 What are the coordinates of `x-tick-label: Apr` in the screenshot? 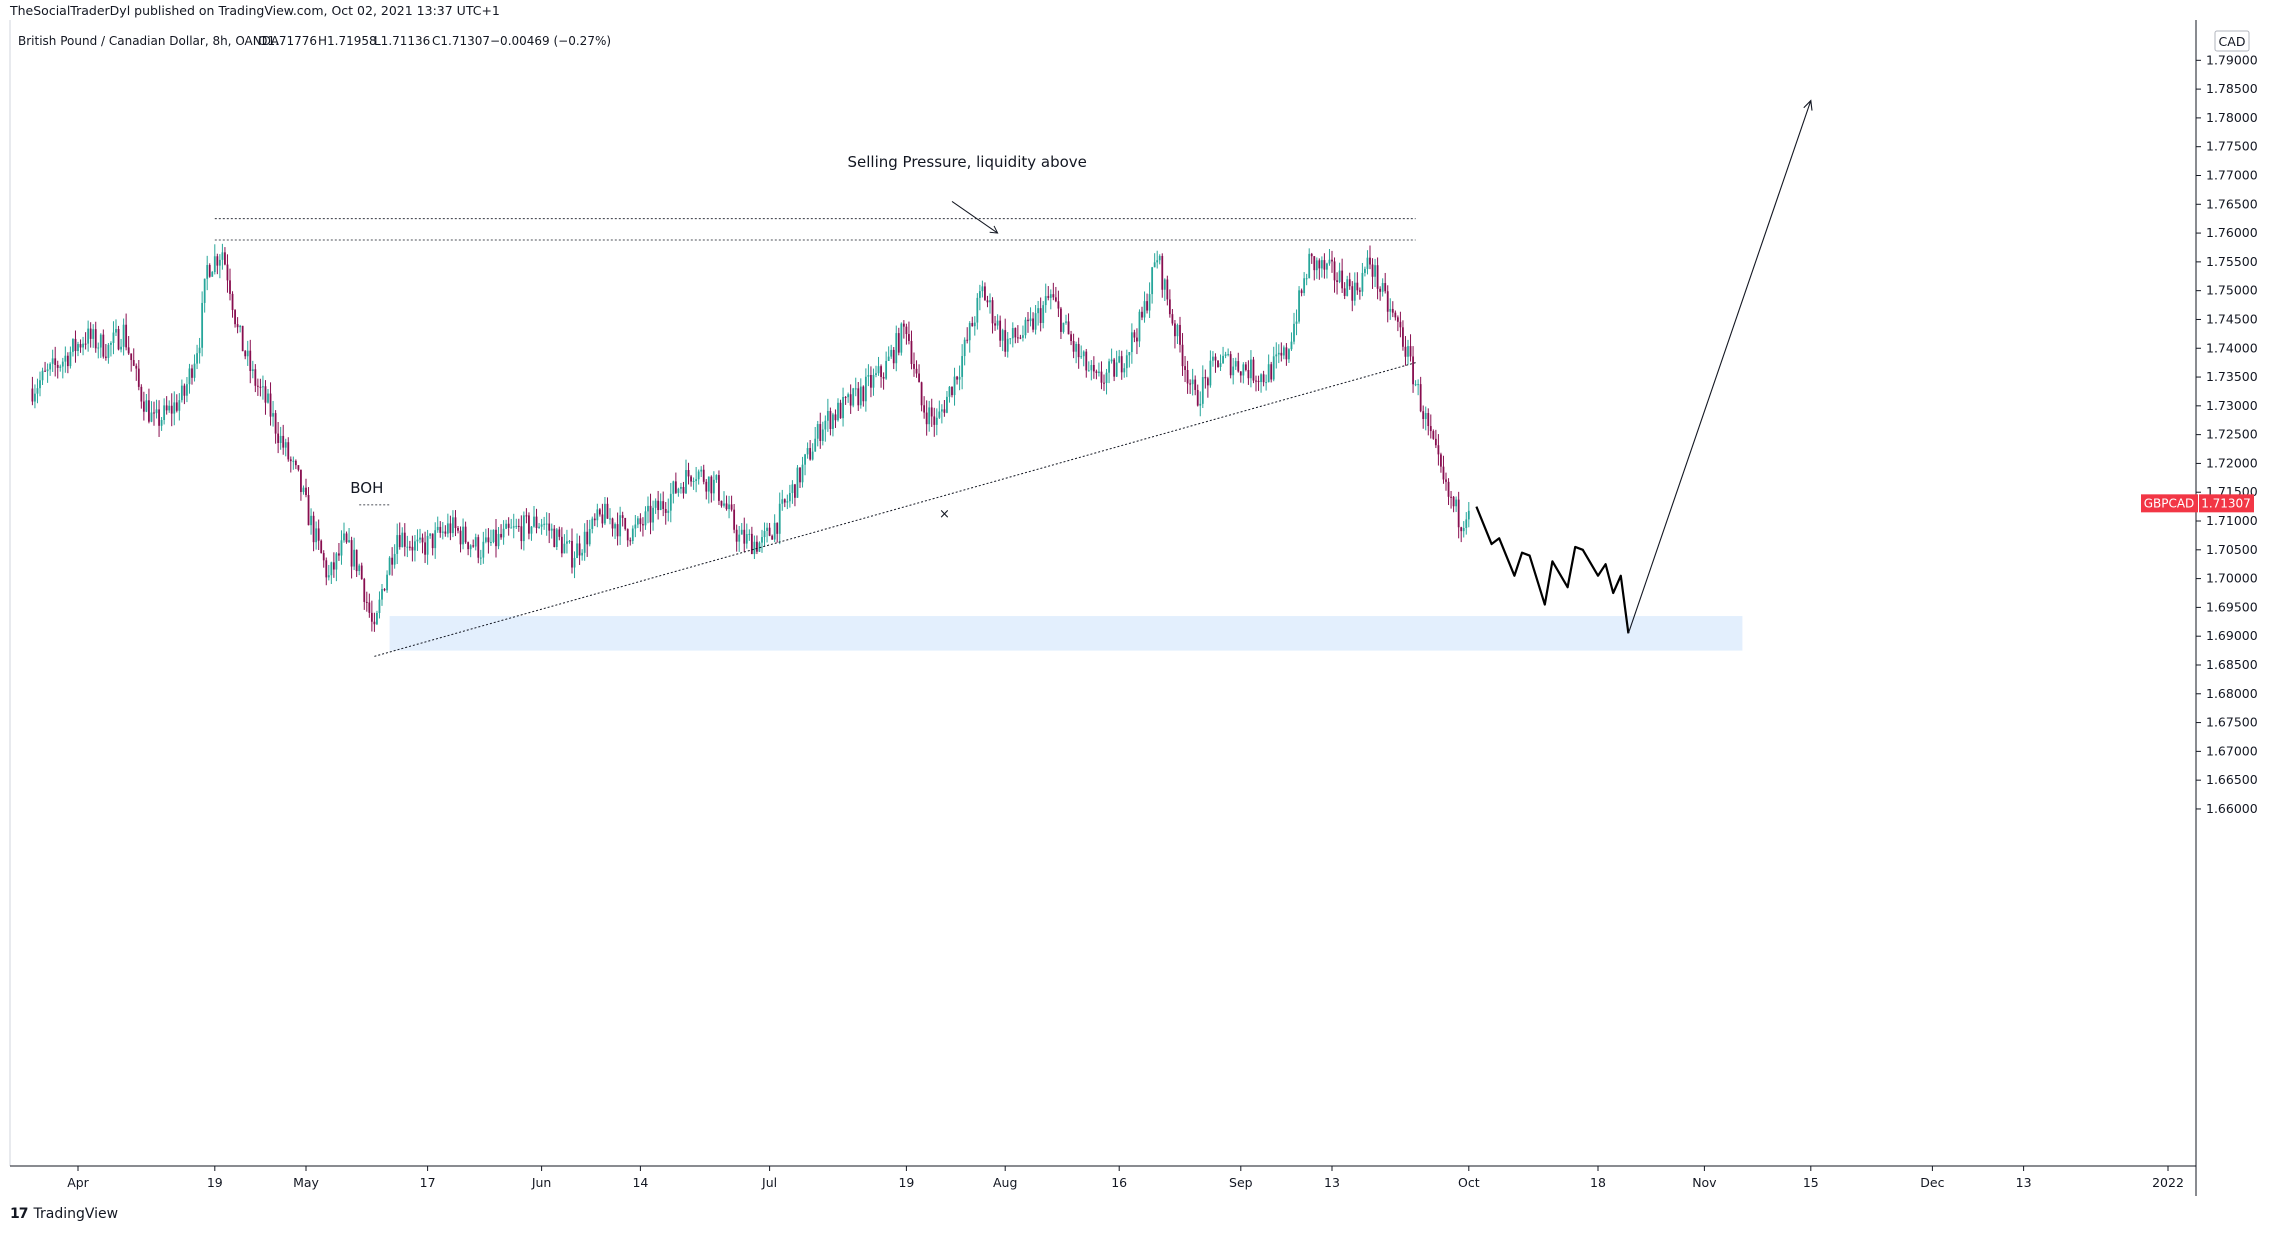 It's located at (78, 1182).